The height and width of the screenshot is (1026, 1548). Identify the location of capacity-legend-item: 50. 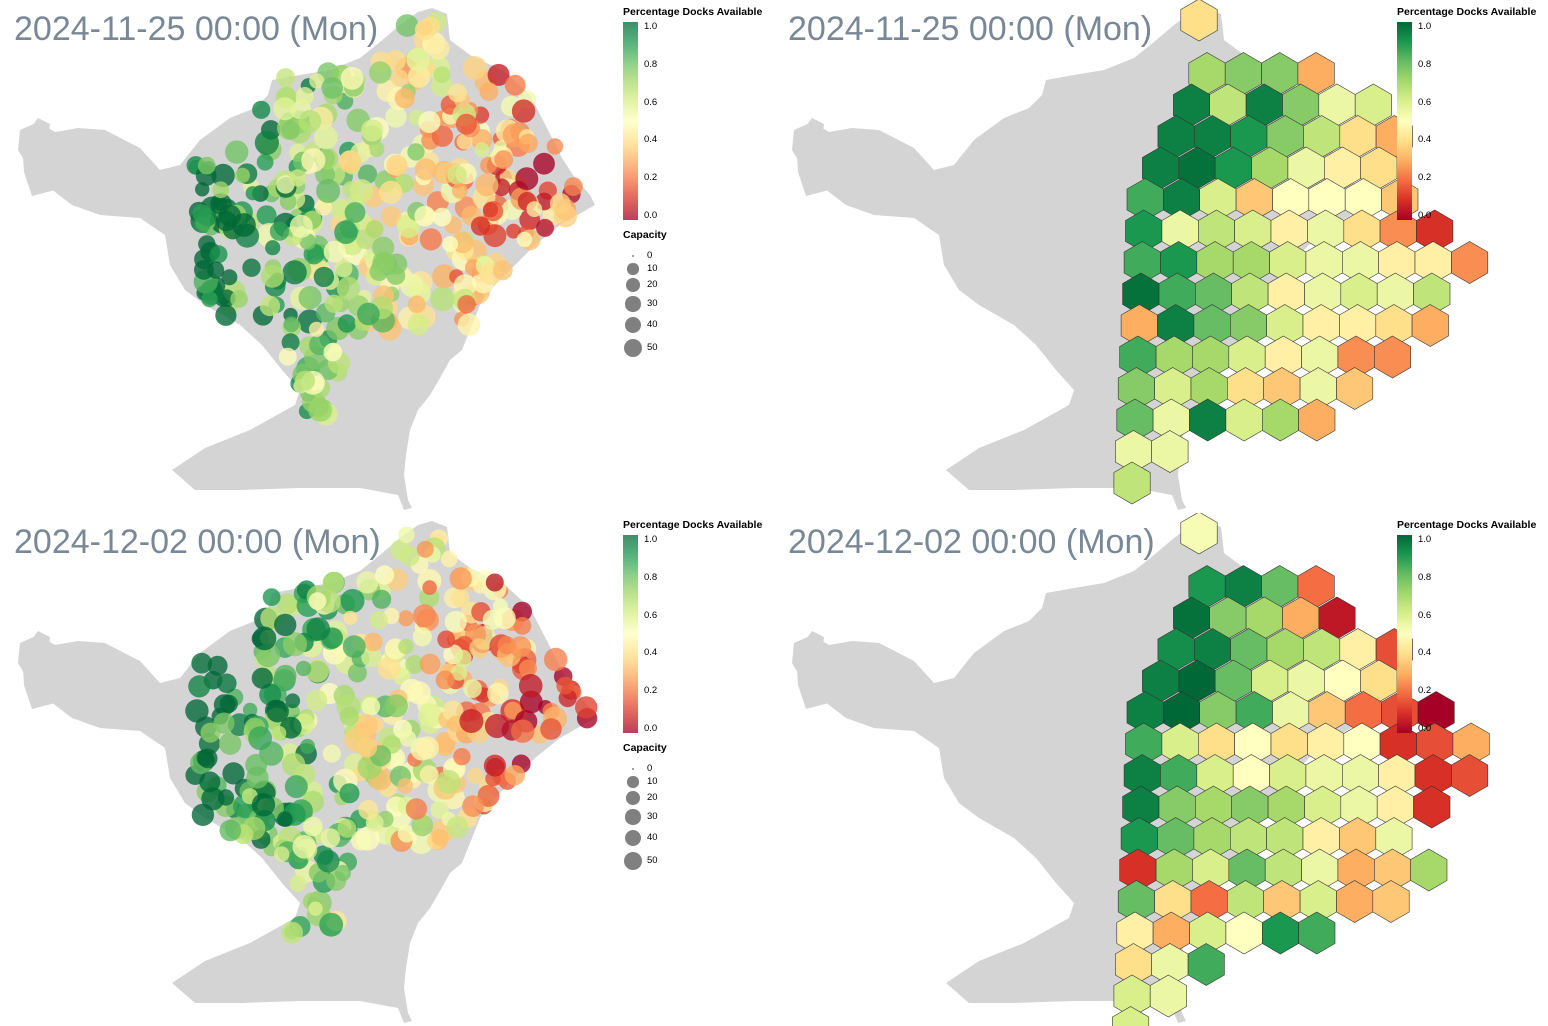
(653, 861).